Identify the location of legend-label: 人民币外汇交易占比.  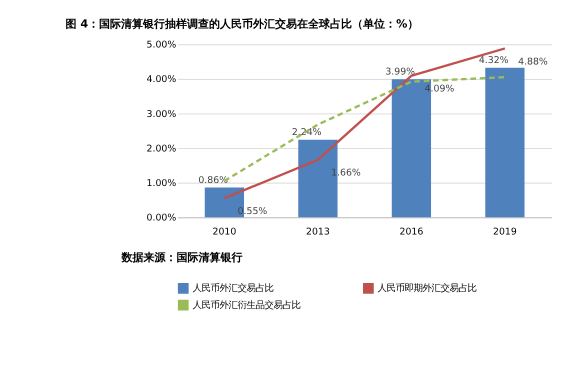
(233, 288).